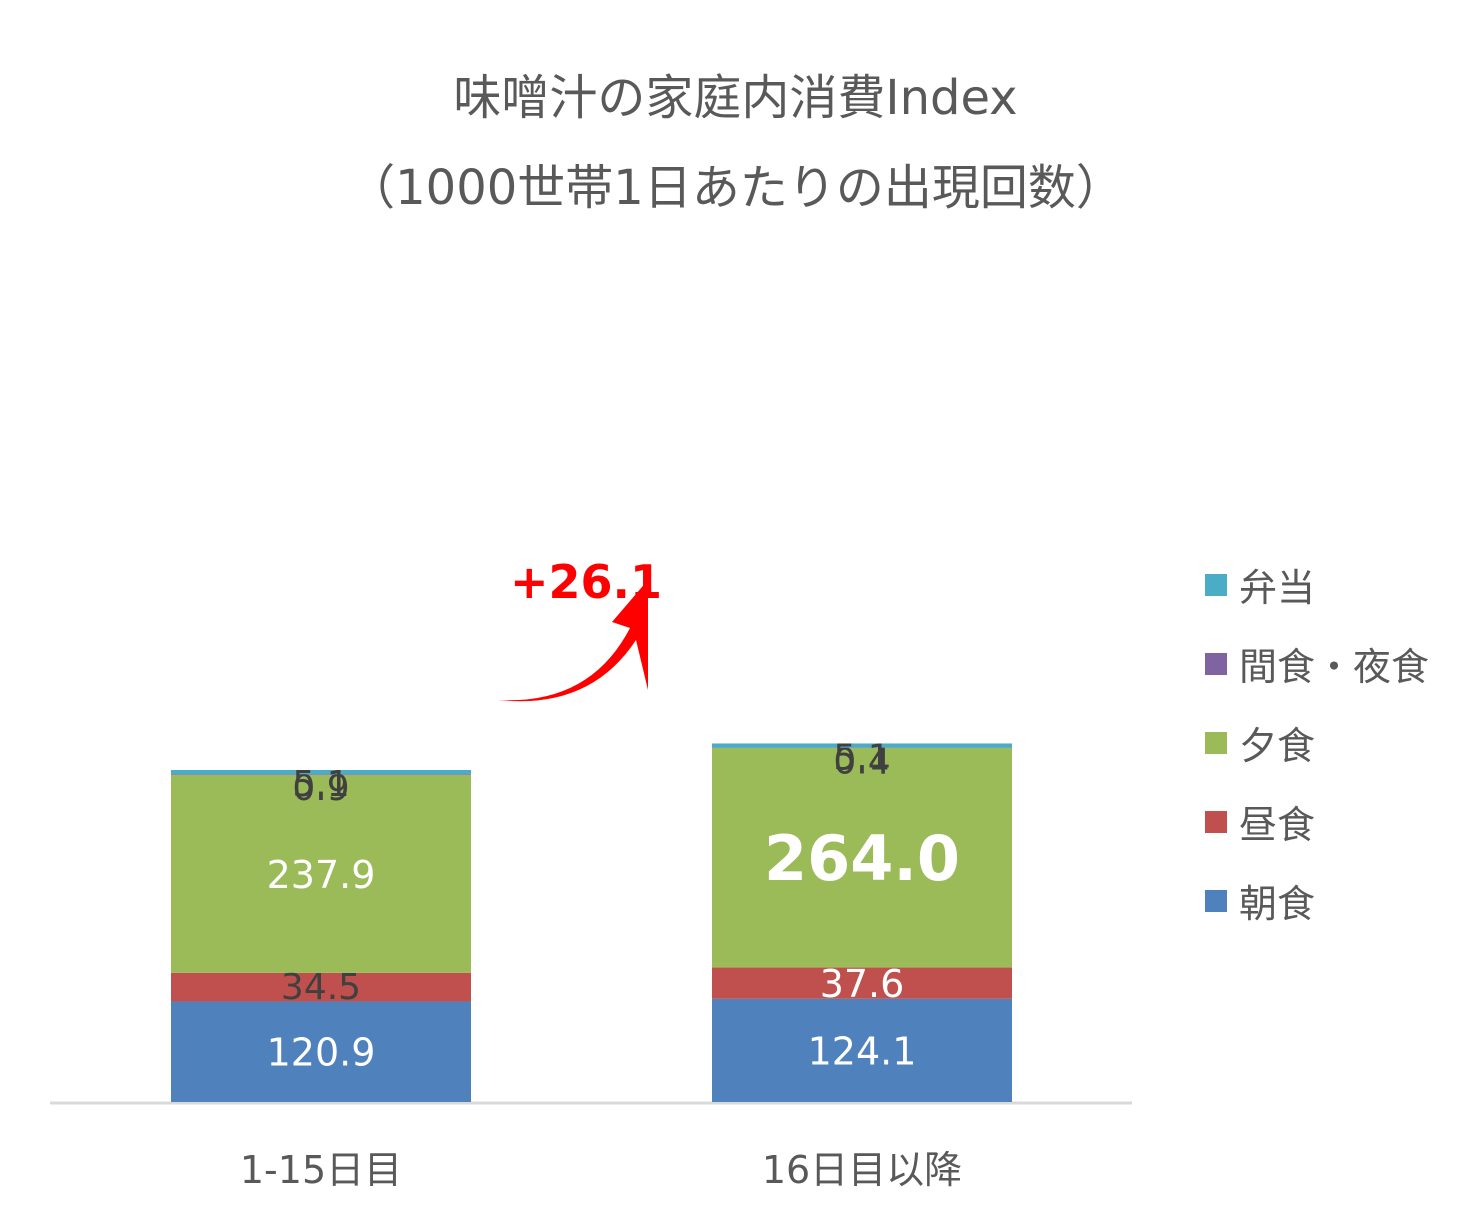 The height and width of the screenshot is (1231, 1471). I want to click on legend-item: 夕食, so click(1317, 742).